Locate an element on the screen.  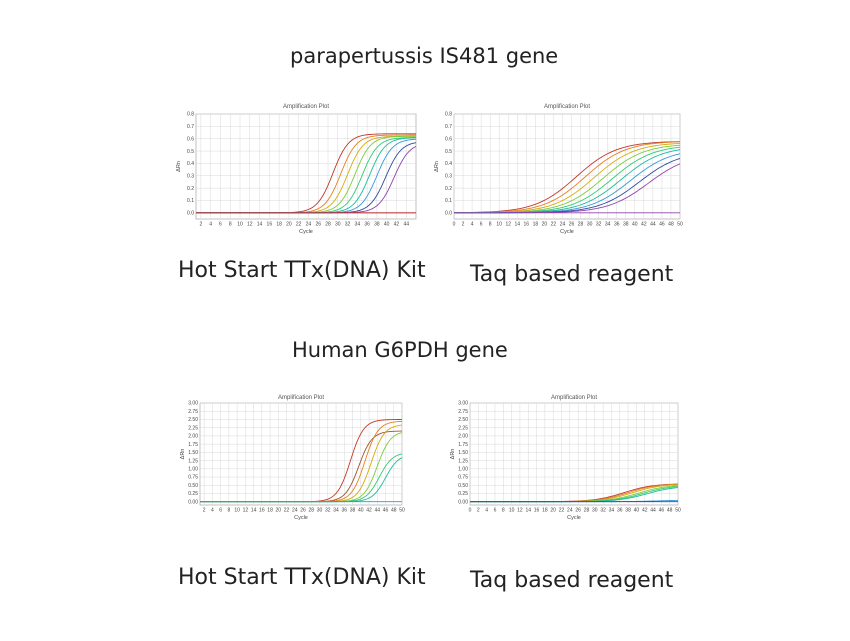
caption-taq-bottom: Taq based reagent is located at coordinates (572, 580).